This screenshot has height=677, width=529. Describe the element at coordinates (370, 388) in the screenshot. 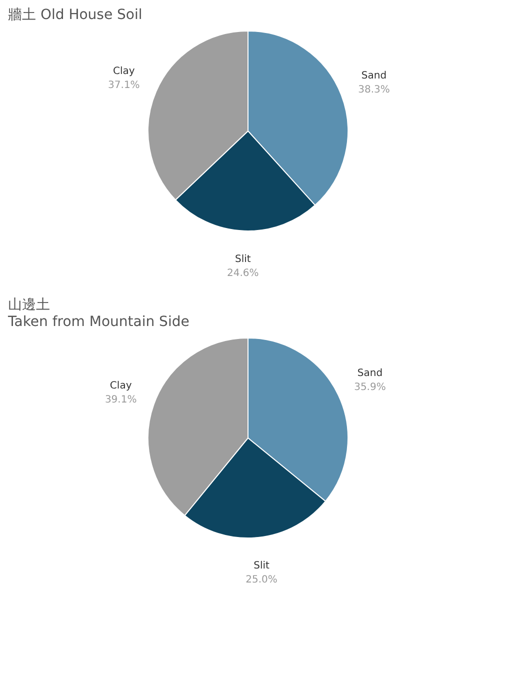

I see `data-label: 35.9%` at that location.